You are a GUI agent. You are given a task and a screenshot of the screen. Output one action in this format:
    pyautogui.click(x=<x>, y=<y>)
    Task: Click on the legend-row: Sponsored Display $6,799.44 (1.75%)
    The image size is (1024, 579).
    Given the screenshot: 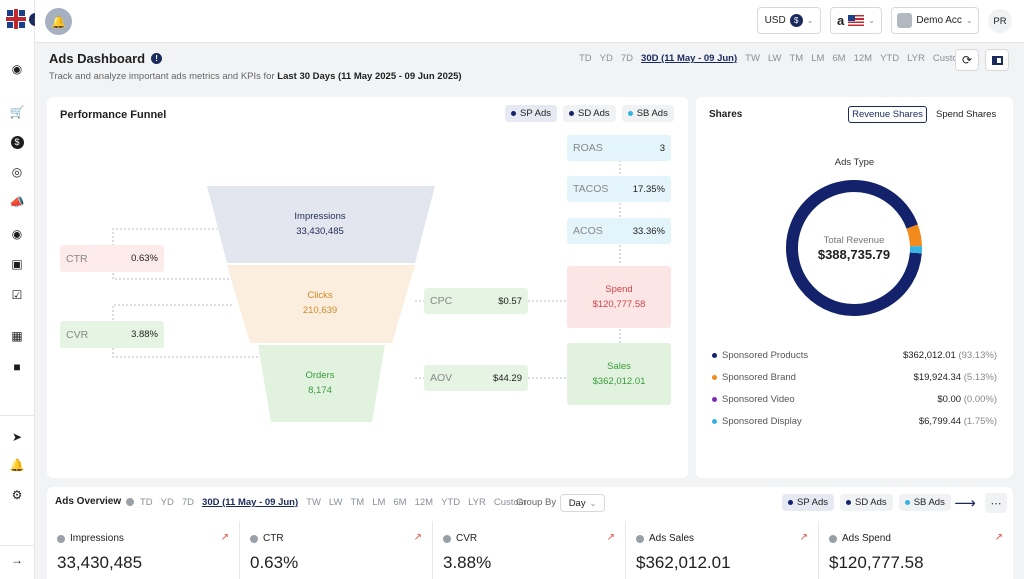 What is the action you would take?
    pyautogui.click(x=854, y=421)
    